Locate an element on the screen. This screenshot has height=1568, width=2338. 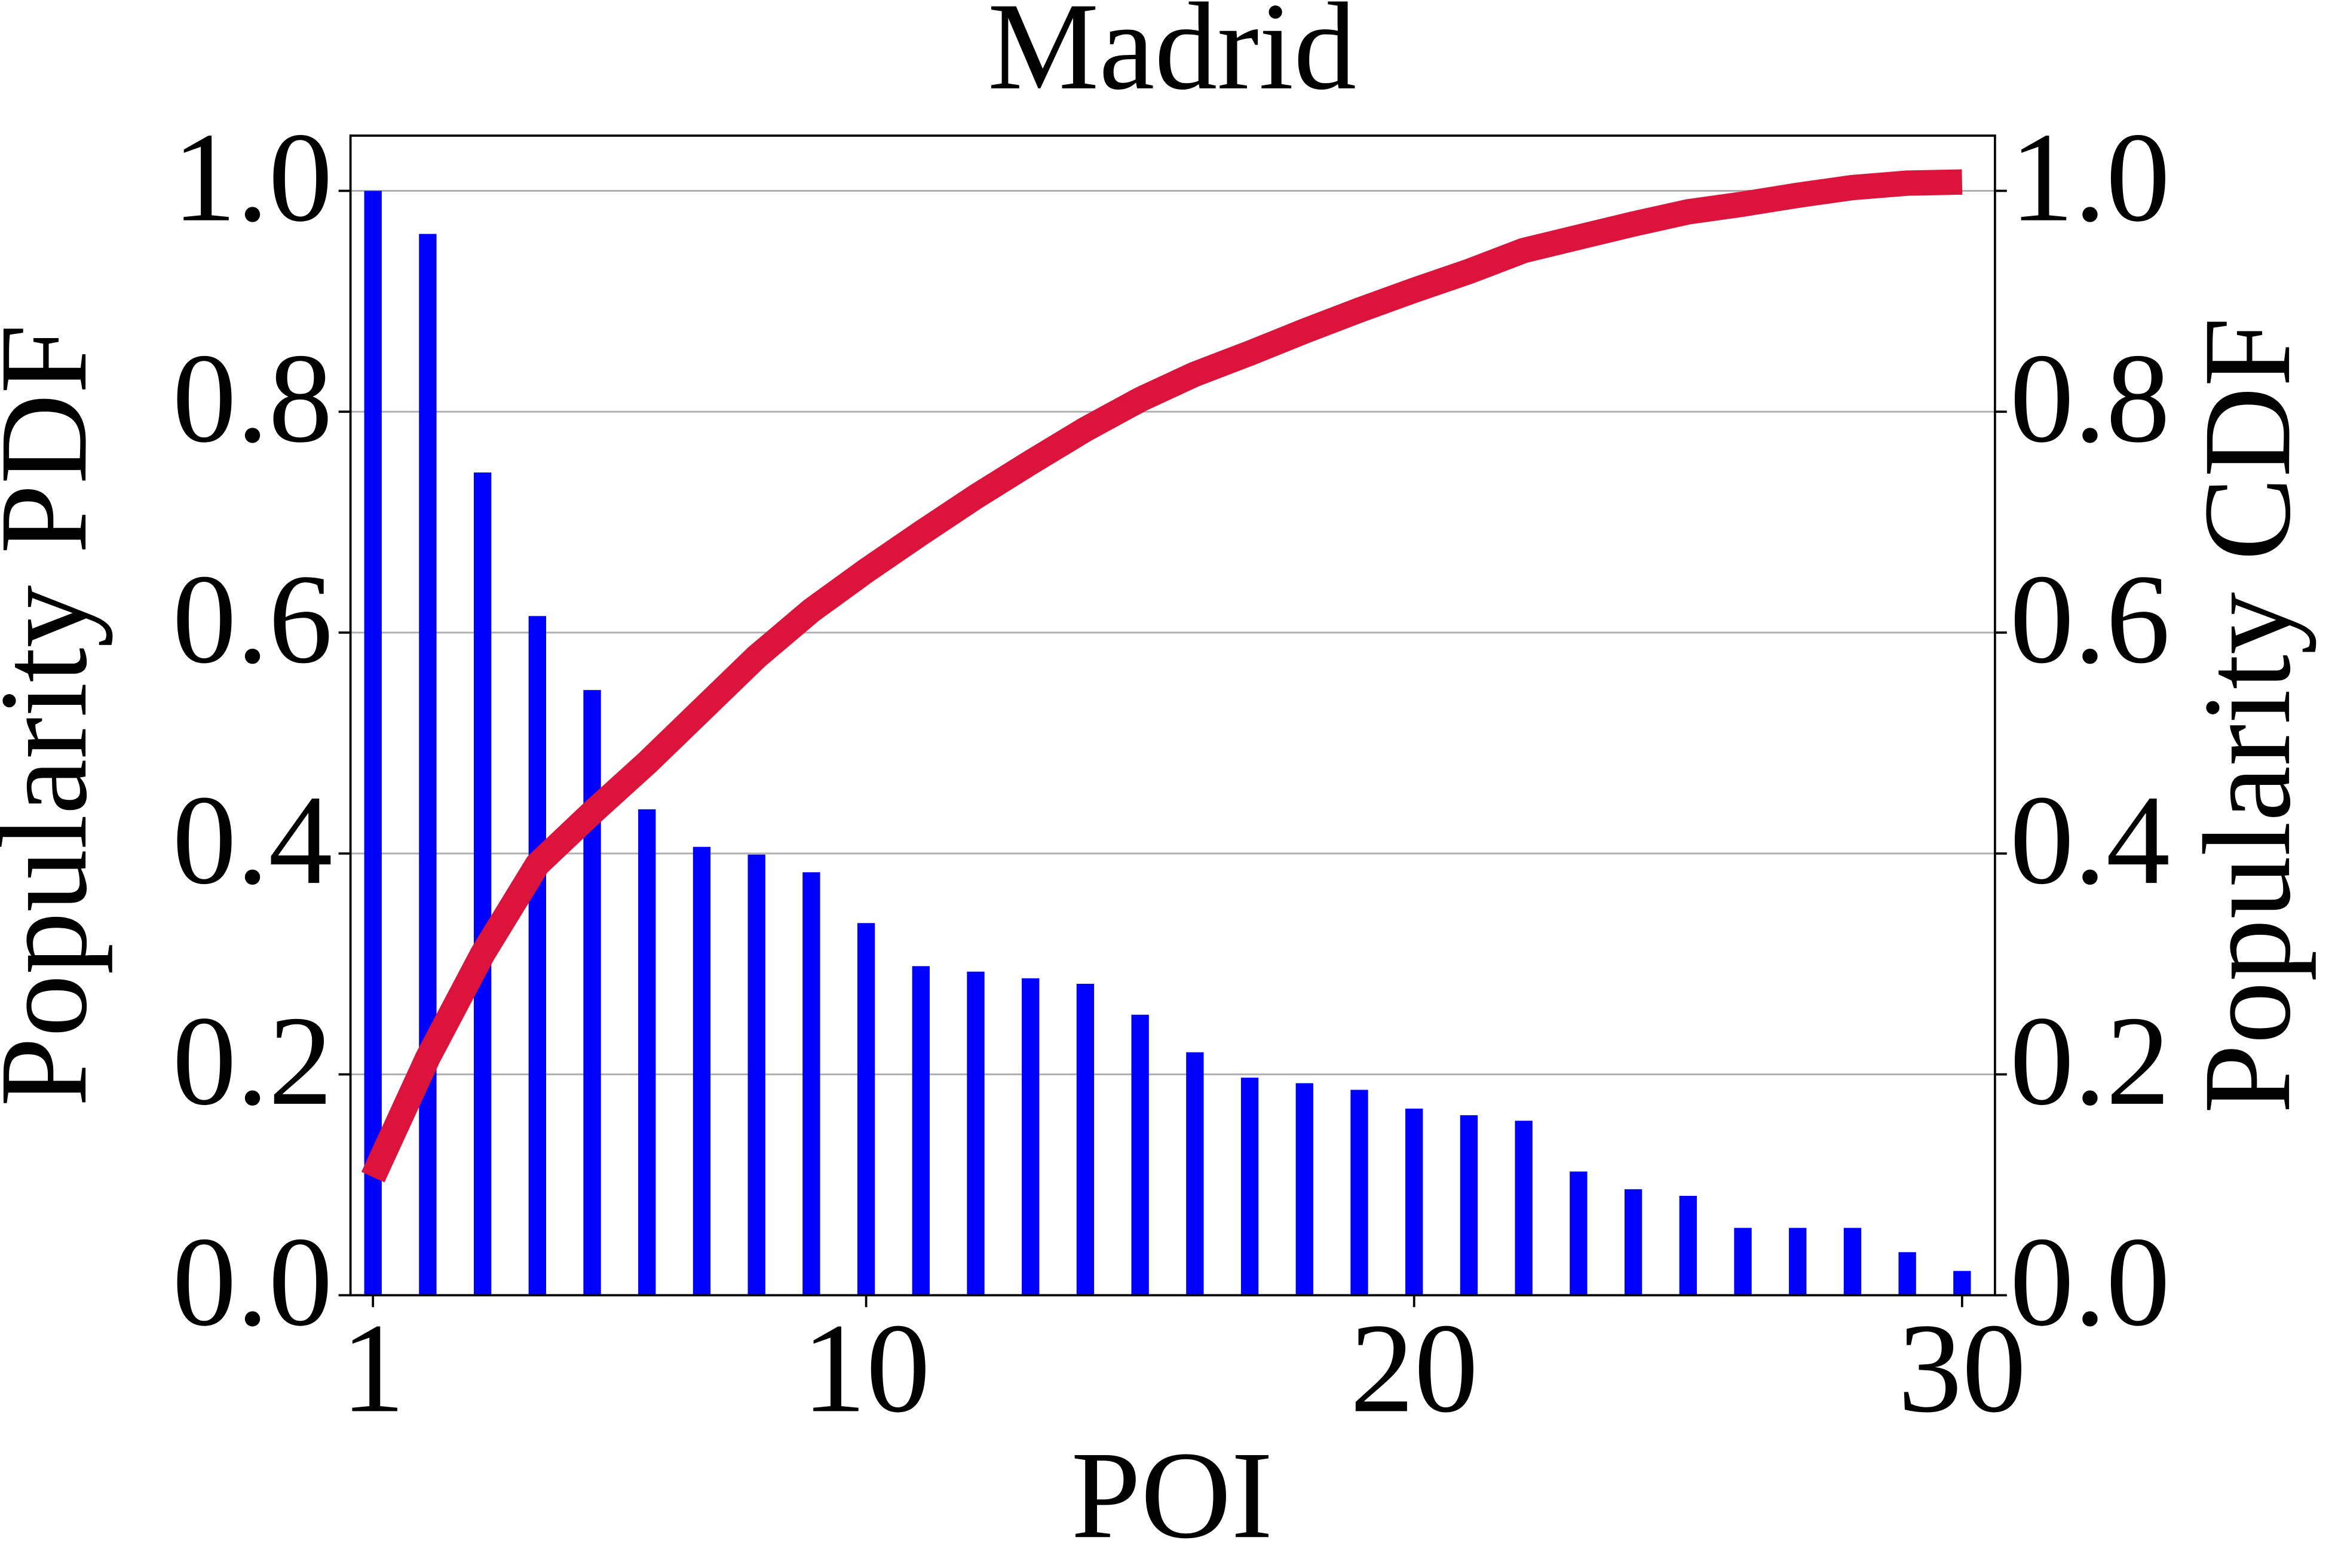
chart-title: Madrid is located at coordinates (1172, 58).